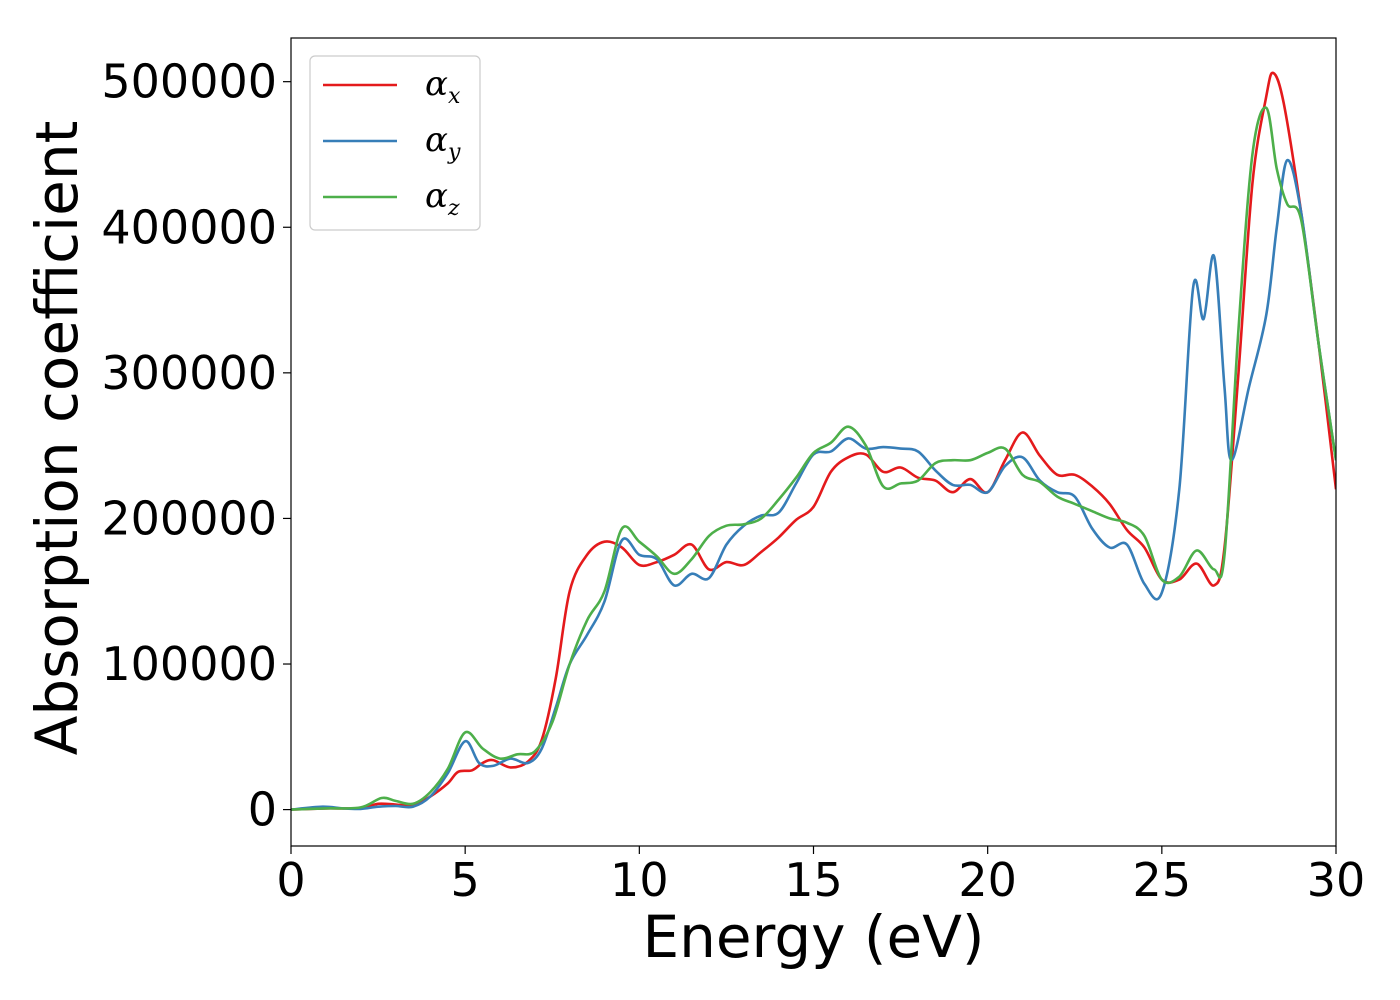 This screenshot has width=1400, height=1000. What do you see at coordinates (189, 227) in the screenshot?
I see `y-tick-label: 400000` at bounding box center [189, 227].